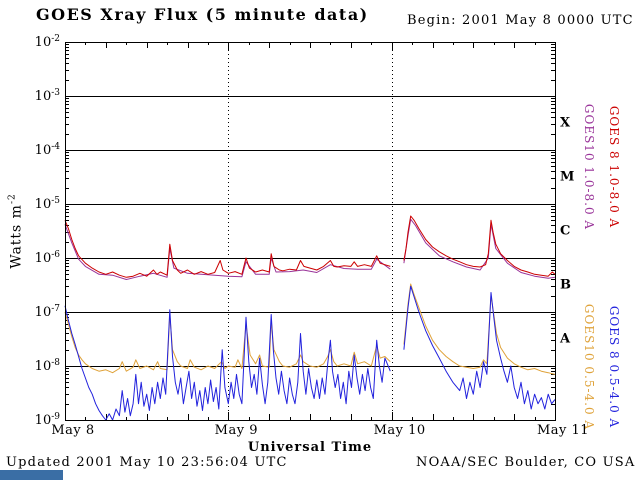 The width and height of the screenshot is (640, 480). I want to click on begin-timestamp: Begin: 2001 May 8 0000 UTC, so click(520, 20).